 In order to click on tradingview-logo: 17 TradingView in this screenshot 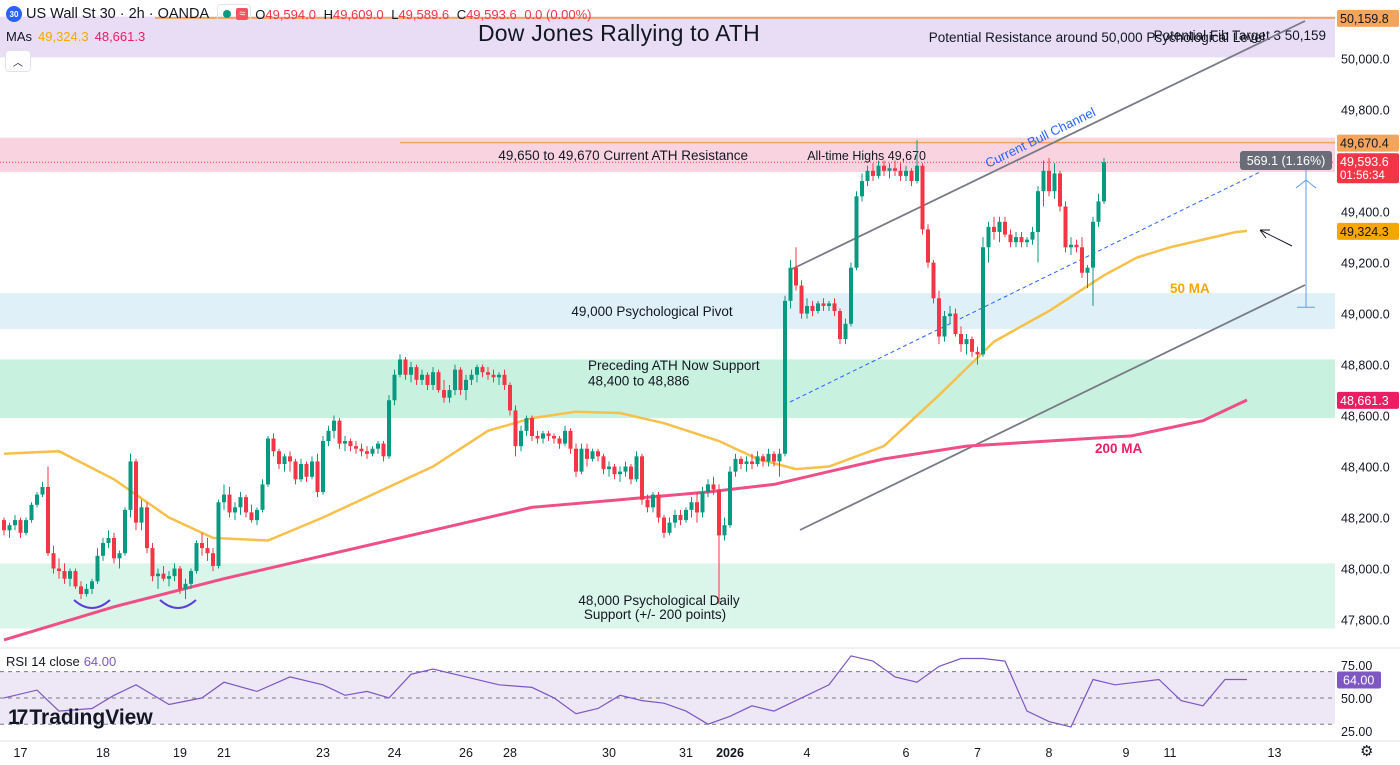, I will do `click(80, 718)`.